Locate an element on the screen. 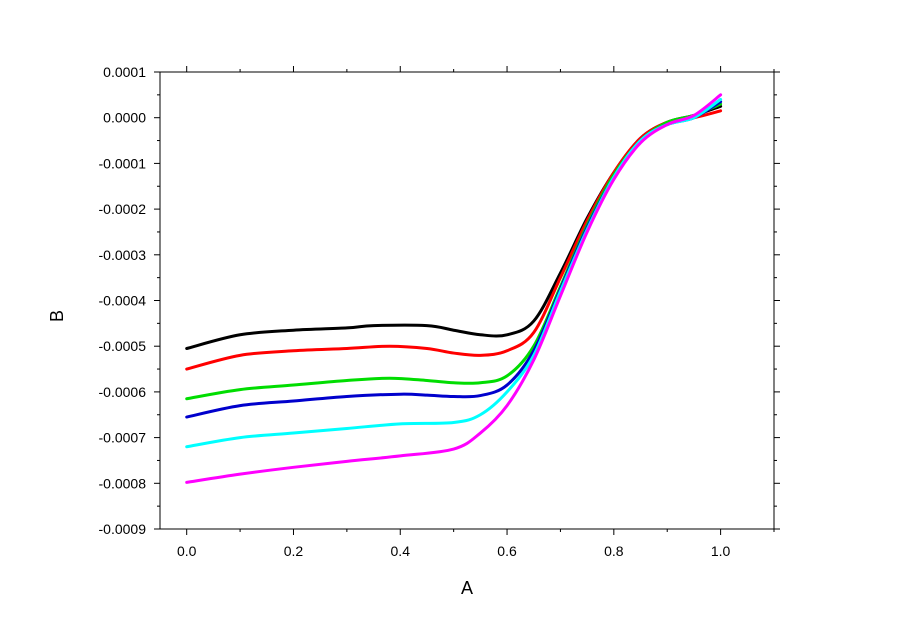 The width and height of the screenshot is (900, 635). x-tick-label: 1.0 is located at coordinates (721, 551).